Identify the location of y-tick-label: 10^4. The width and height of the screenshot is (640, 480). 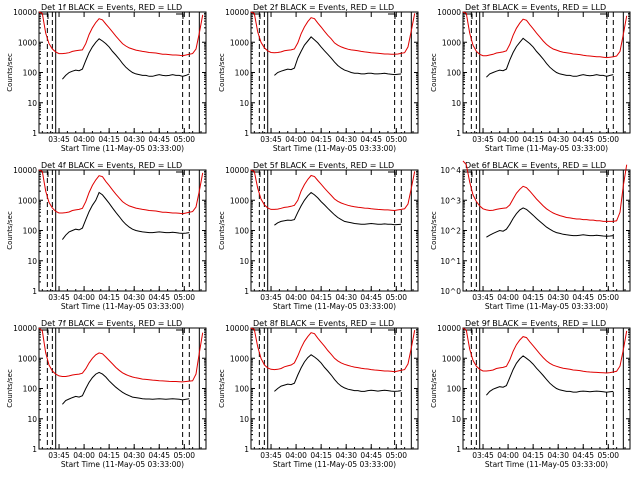
(450, 170).